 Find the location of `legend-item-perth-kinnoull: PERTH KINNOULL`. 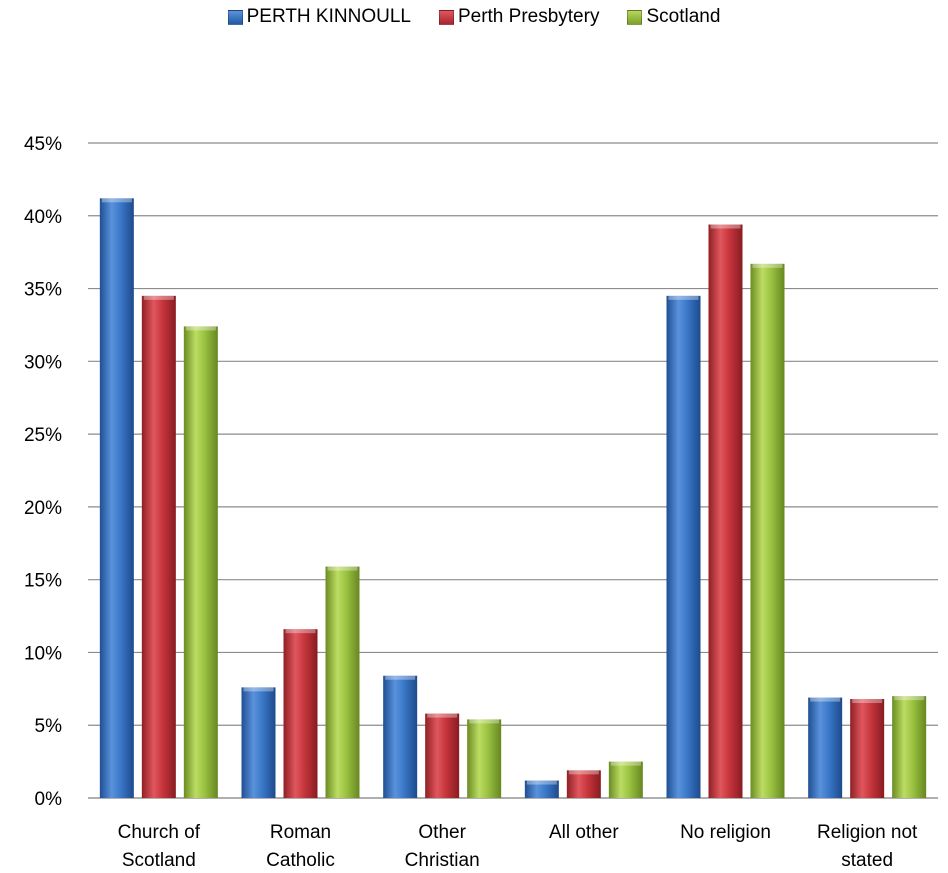

legend-item-perth-kinnoull: PERTH KINNOULL is located at coordinates (319, 17).